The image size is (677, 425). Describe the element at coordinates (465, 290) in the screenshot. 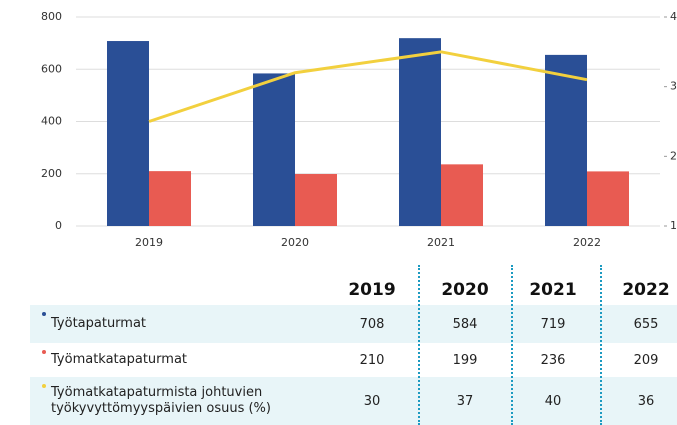

I see `column-header: 2020` at that location.